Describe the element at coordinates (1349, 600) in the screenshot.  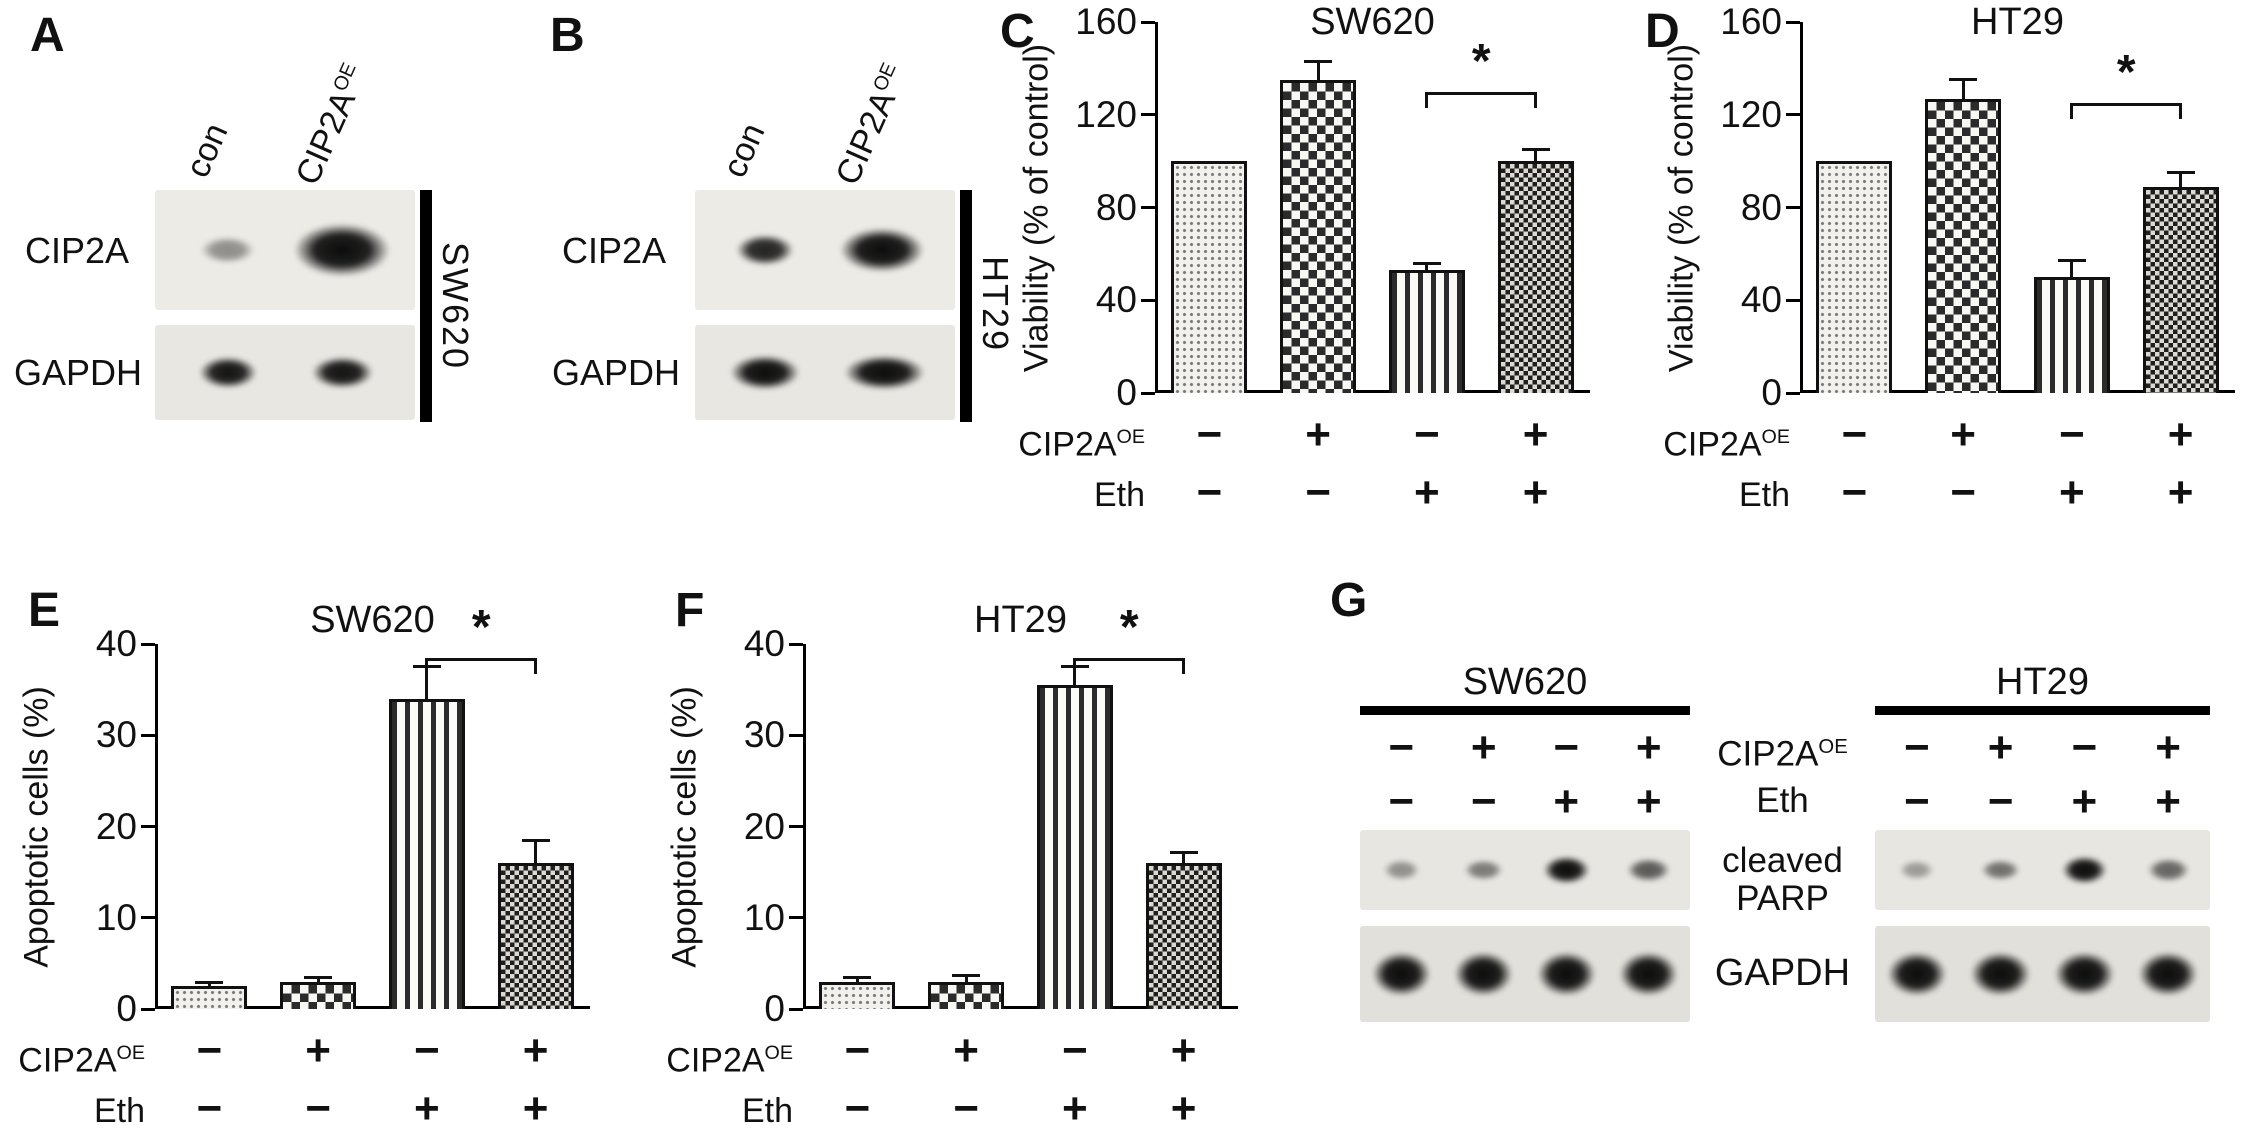
I see `panel-letter-g: G` at that location.